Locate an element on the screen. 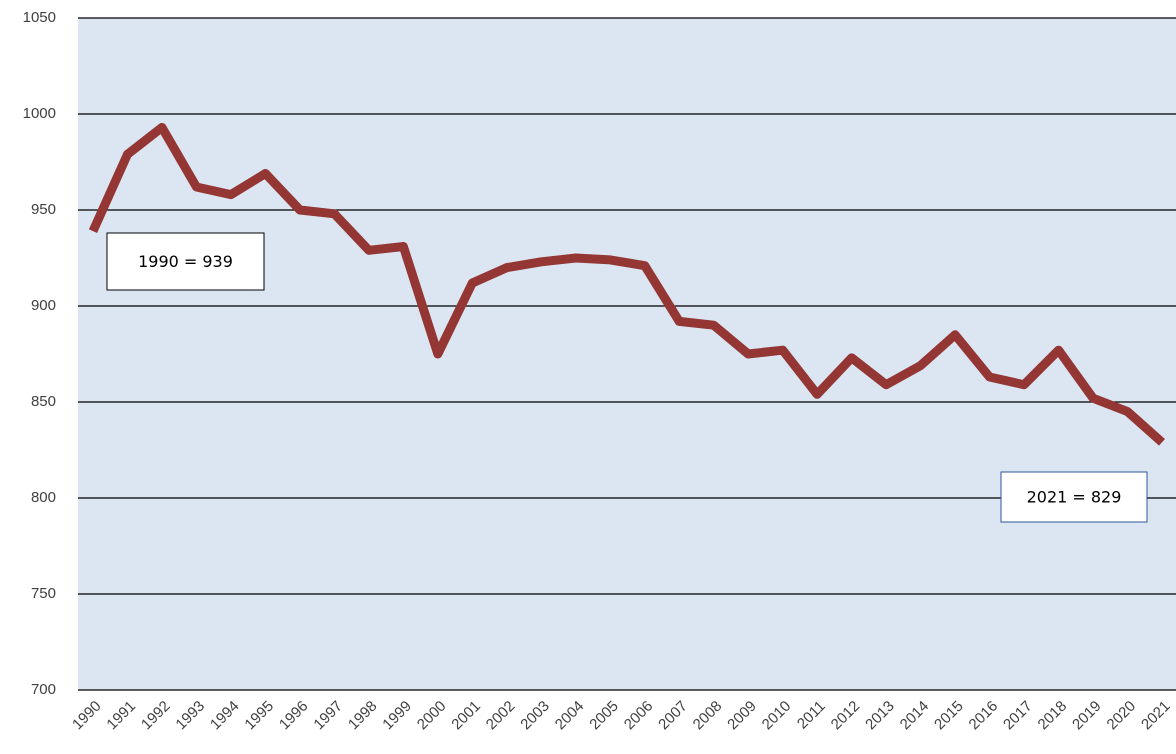 This screenshot has height=754, width=1176. x-tick-label: 2021 is located at coordinates (1156, 716).